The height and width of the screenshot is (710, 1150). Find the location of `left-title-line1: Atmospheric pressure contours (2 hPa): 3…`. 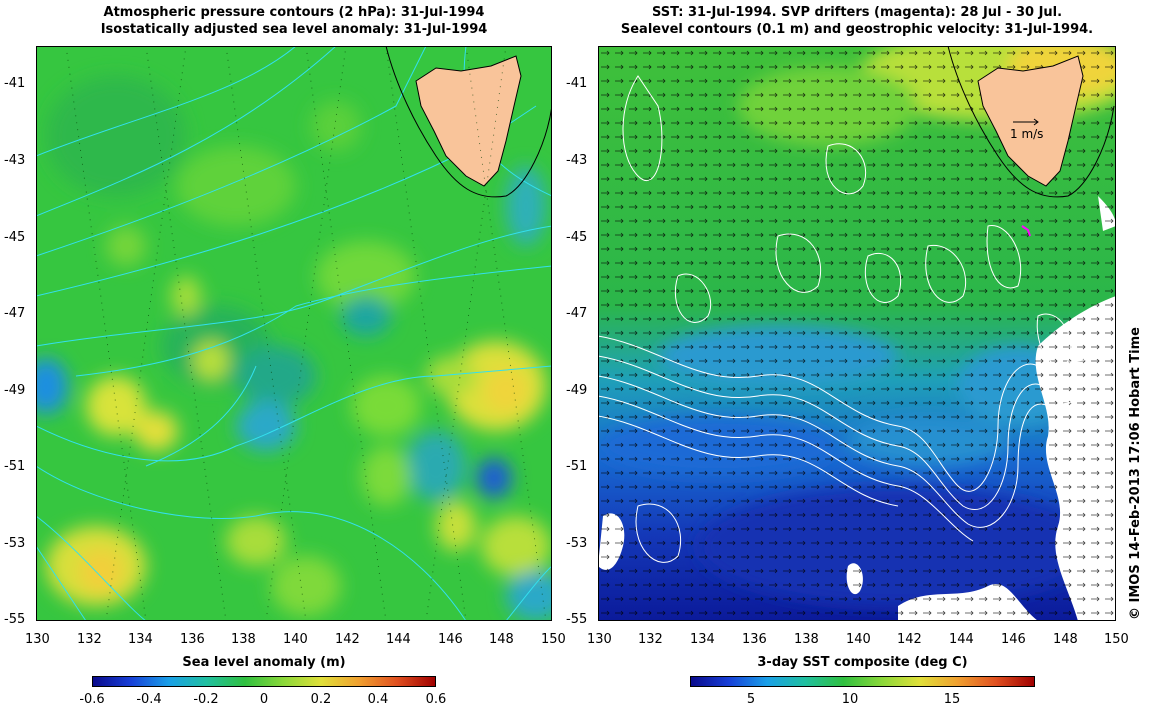

left-title-line1: Atmospheric pressure contours (2 hPa): 3… is located at coordinates (294, 12).